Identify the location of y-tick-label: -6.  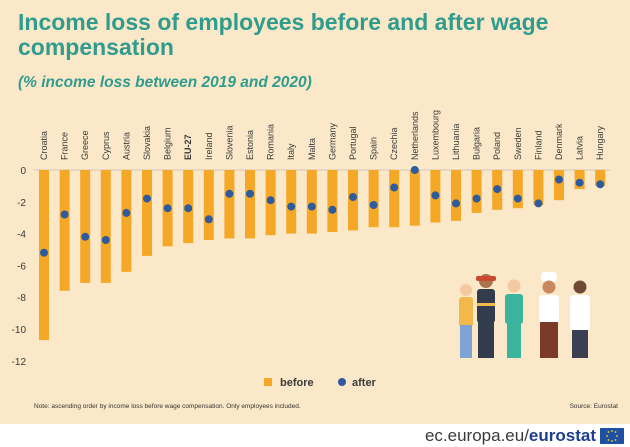
(21, 266).